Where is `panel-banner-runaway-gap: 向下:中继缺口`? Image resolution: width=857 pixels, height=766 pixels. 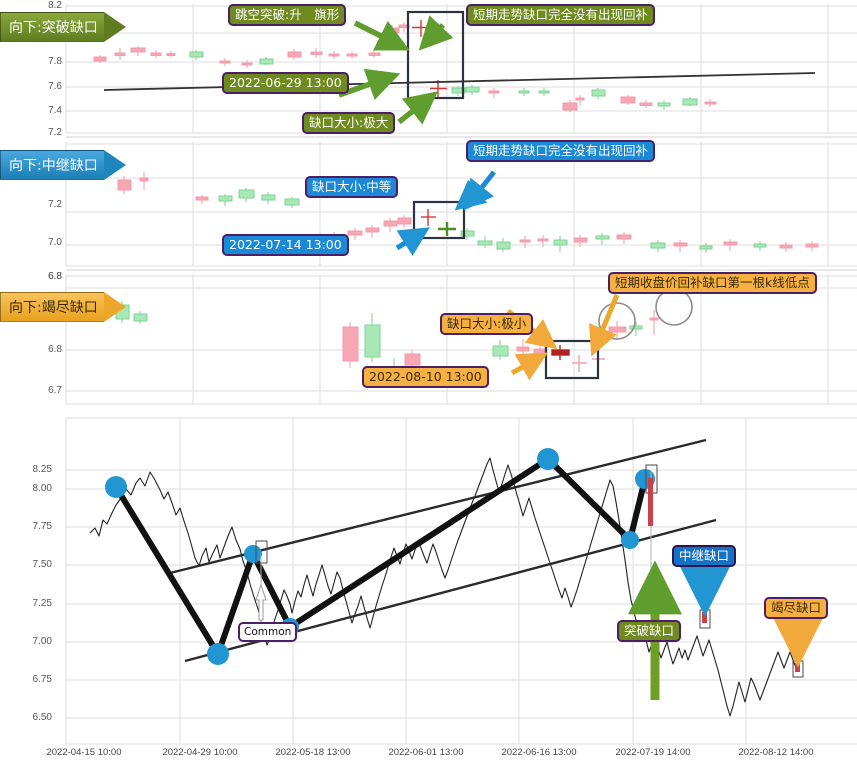 panel-banner-runaway-gap: 向下:中继缺口 is located at coordinates (63, 165).